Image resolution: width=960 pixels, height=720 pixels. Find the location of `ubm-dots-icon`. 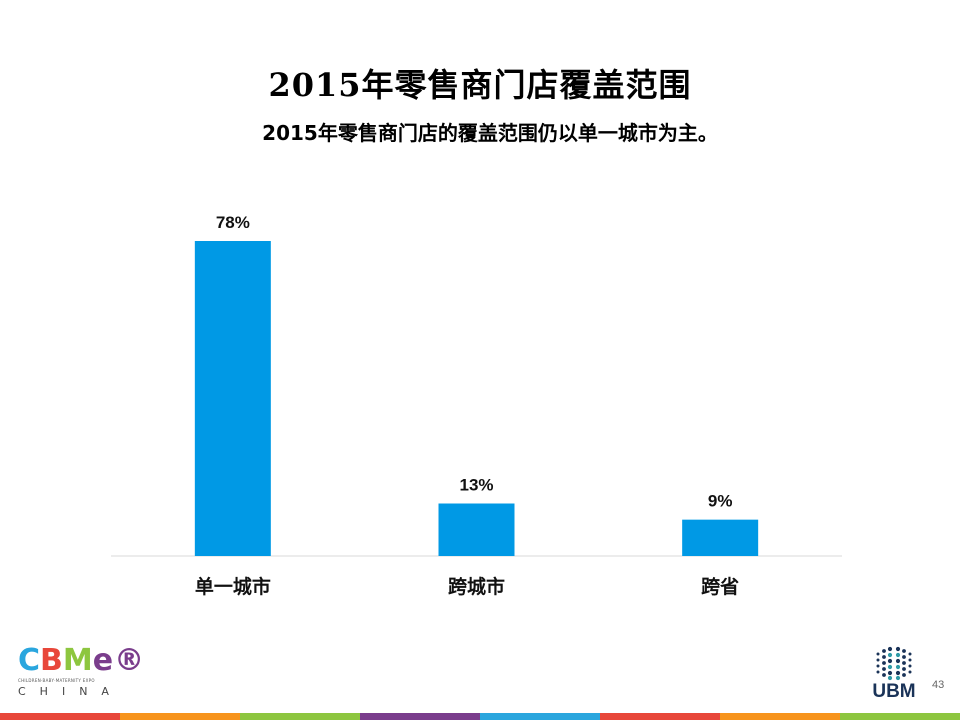

ubm-dots-icon is located at coordinates (894, 663).